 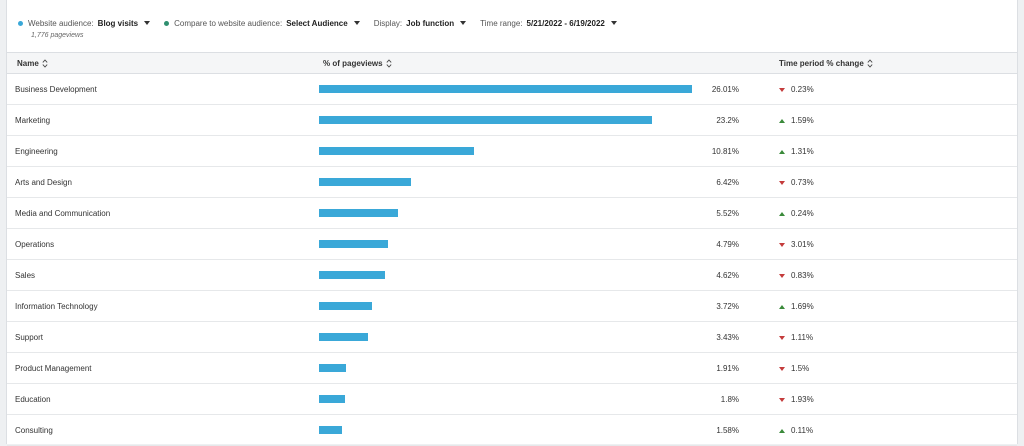 I want to click on row-change-value: 0.83%, so click(x=802, y=275).